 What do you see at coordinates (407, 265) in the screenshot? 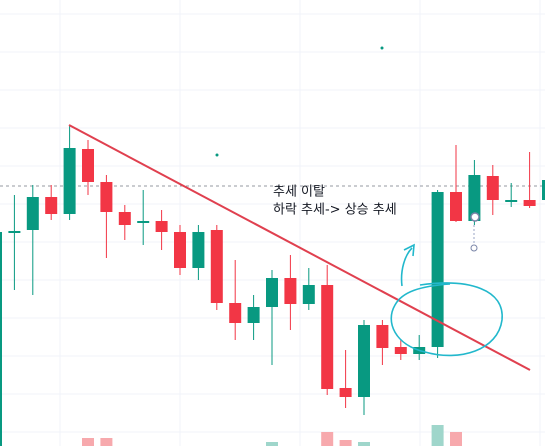
I see `hand-arrow` at bounding box center [407, 265].